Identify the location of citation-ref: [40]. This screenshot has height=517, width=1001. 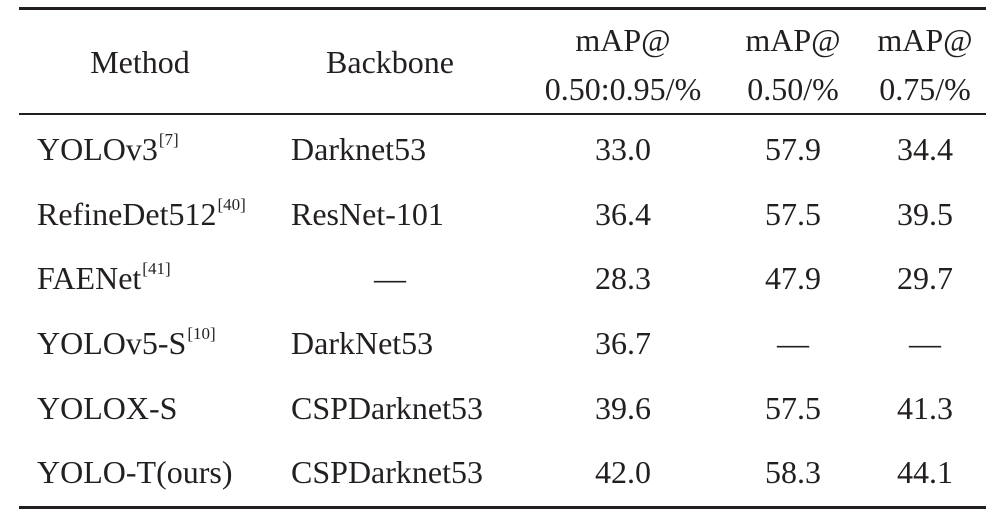
(231, 204).